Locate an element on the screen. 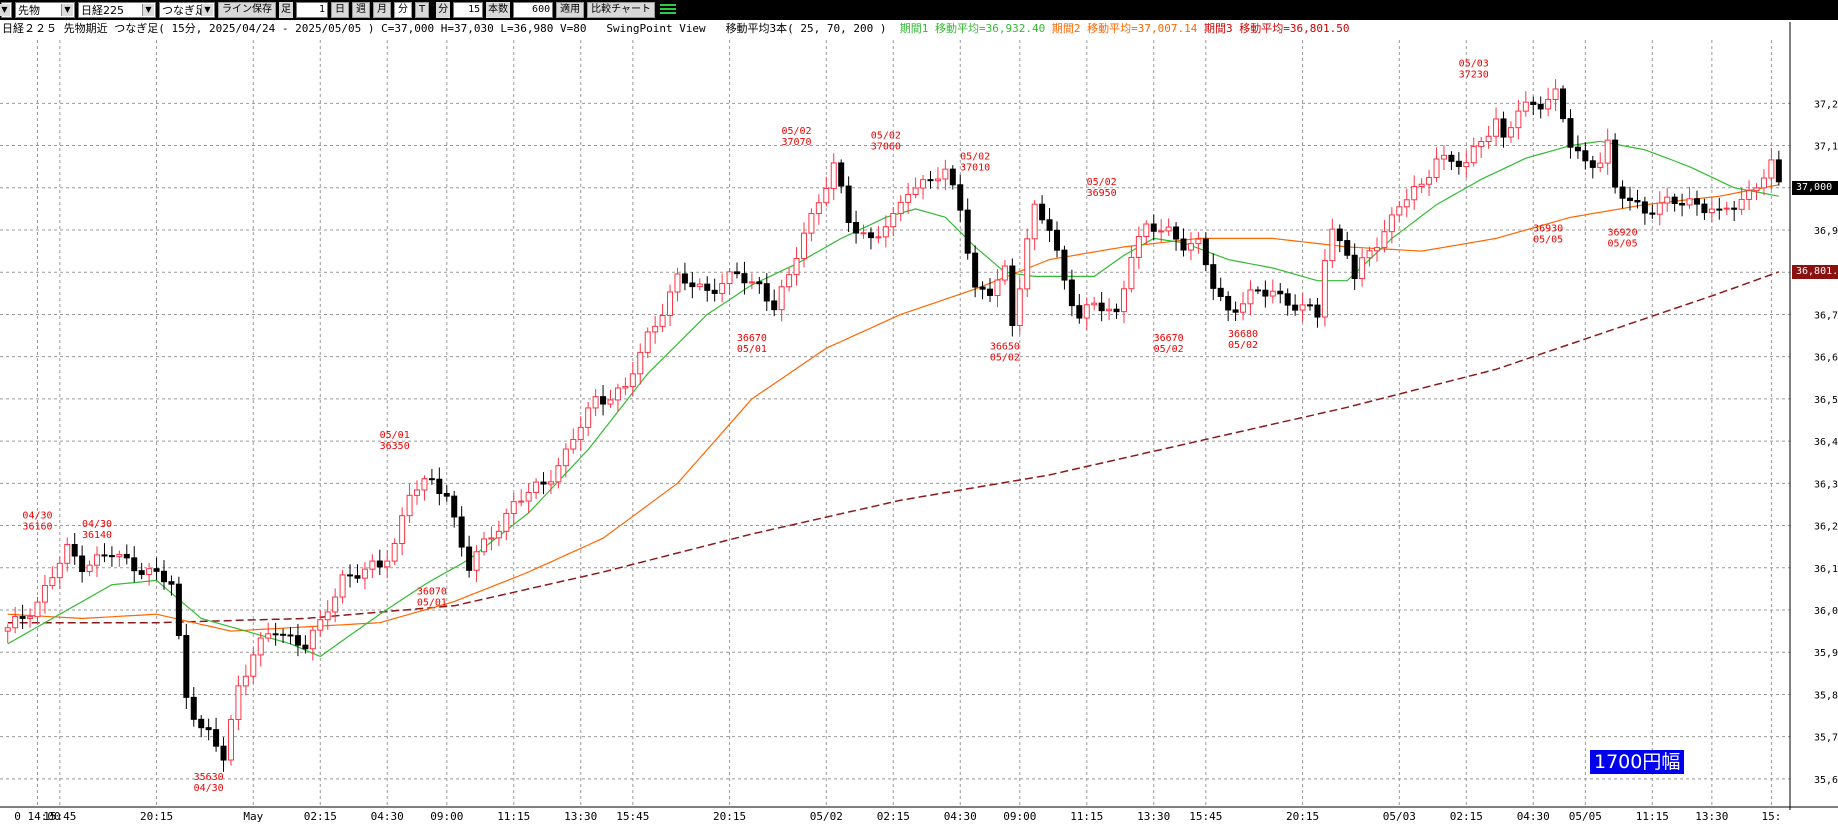  minute-label: 分 is located at coordinates (443, 10).